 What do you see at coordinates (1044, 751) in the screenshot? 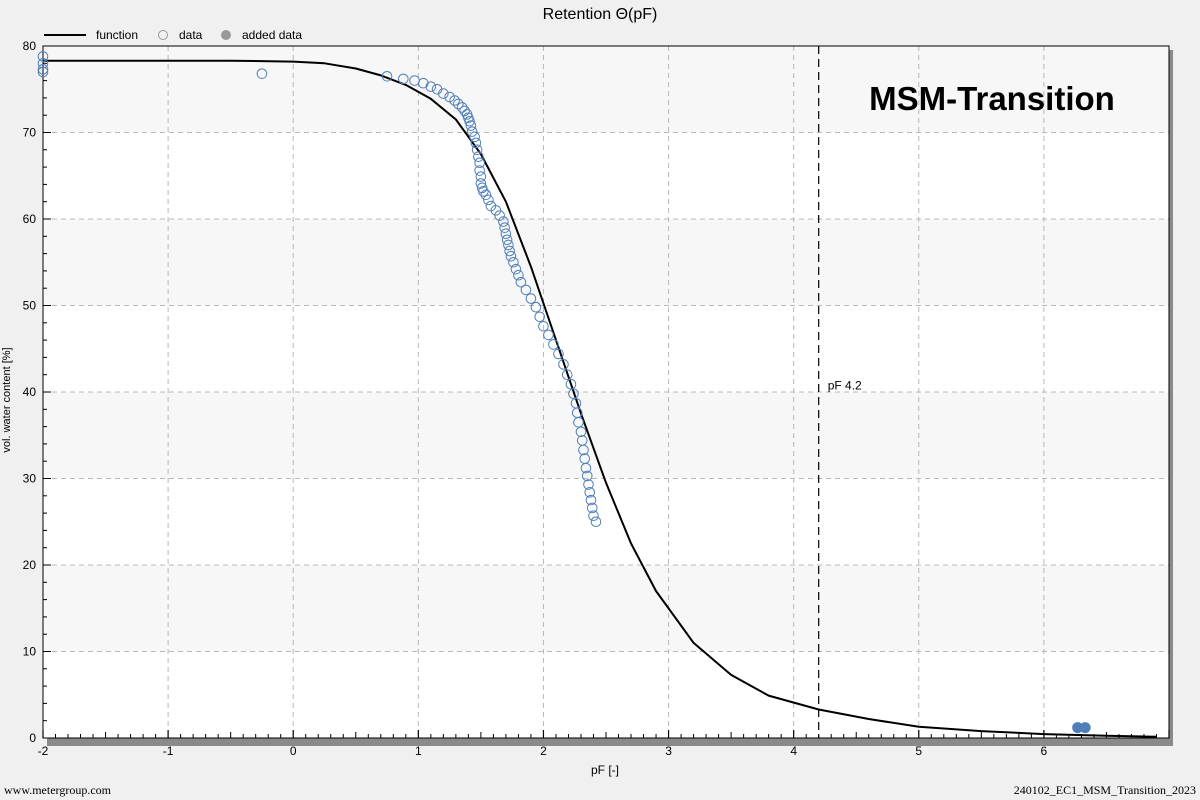
I see `x-tick-label: 6` at bounding box center [1044, 751].